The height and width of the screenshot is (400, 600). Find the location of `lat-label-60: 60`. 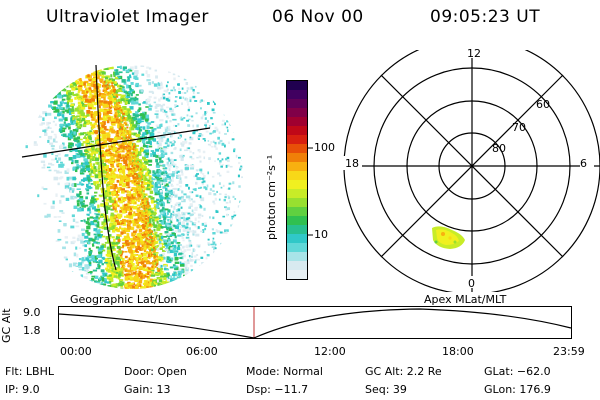

lat-label-60: 60 is located at coordinates (543, 104).